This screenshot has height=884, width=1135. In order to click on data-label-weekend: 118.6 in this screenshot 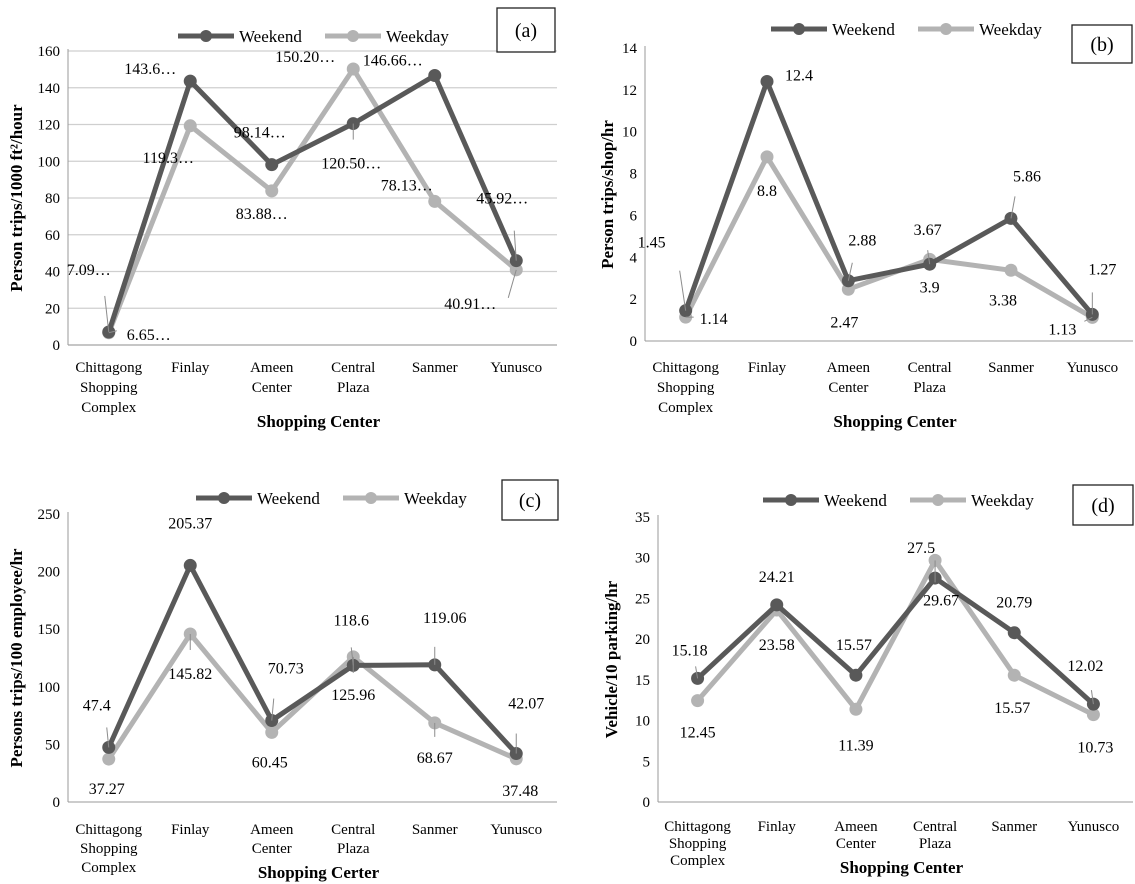, I will do `click(351, 620)`.